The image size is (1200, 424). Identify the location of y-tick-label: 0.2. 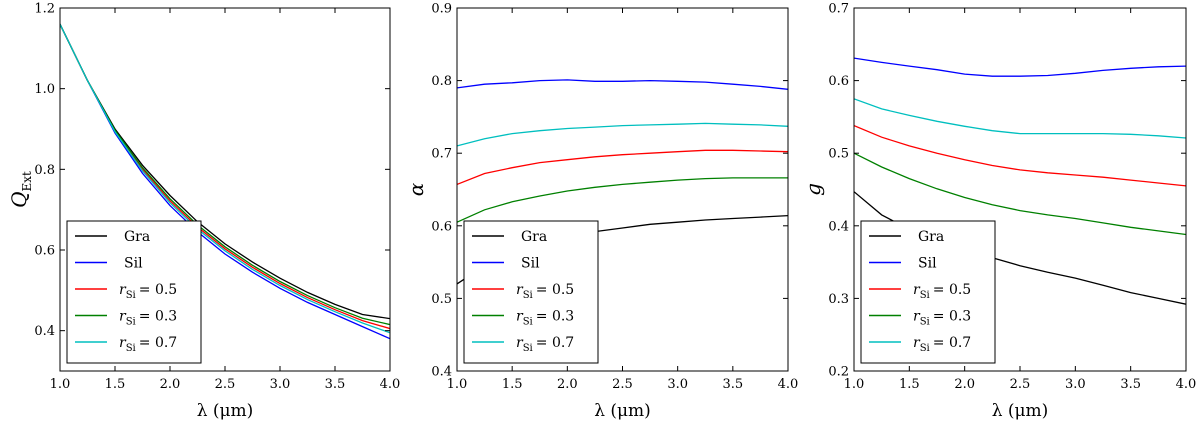
(838, 372).